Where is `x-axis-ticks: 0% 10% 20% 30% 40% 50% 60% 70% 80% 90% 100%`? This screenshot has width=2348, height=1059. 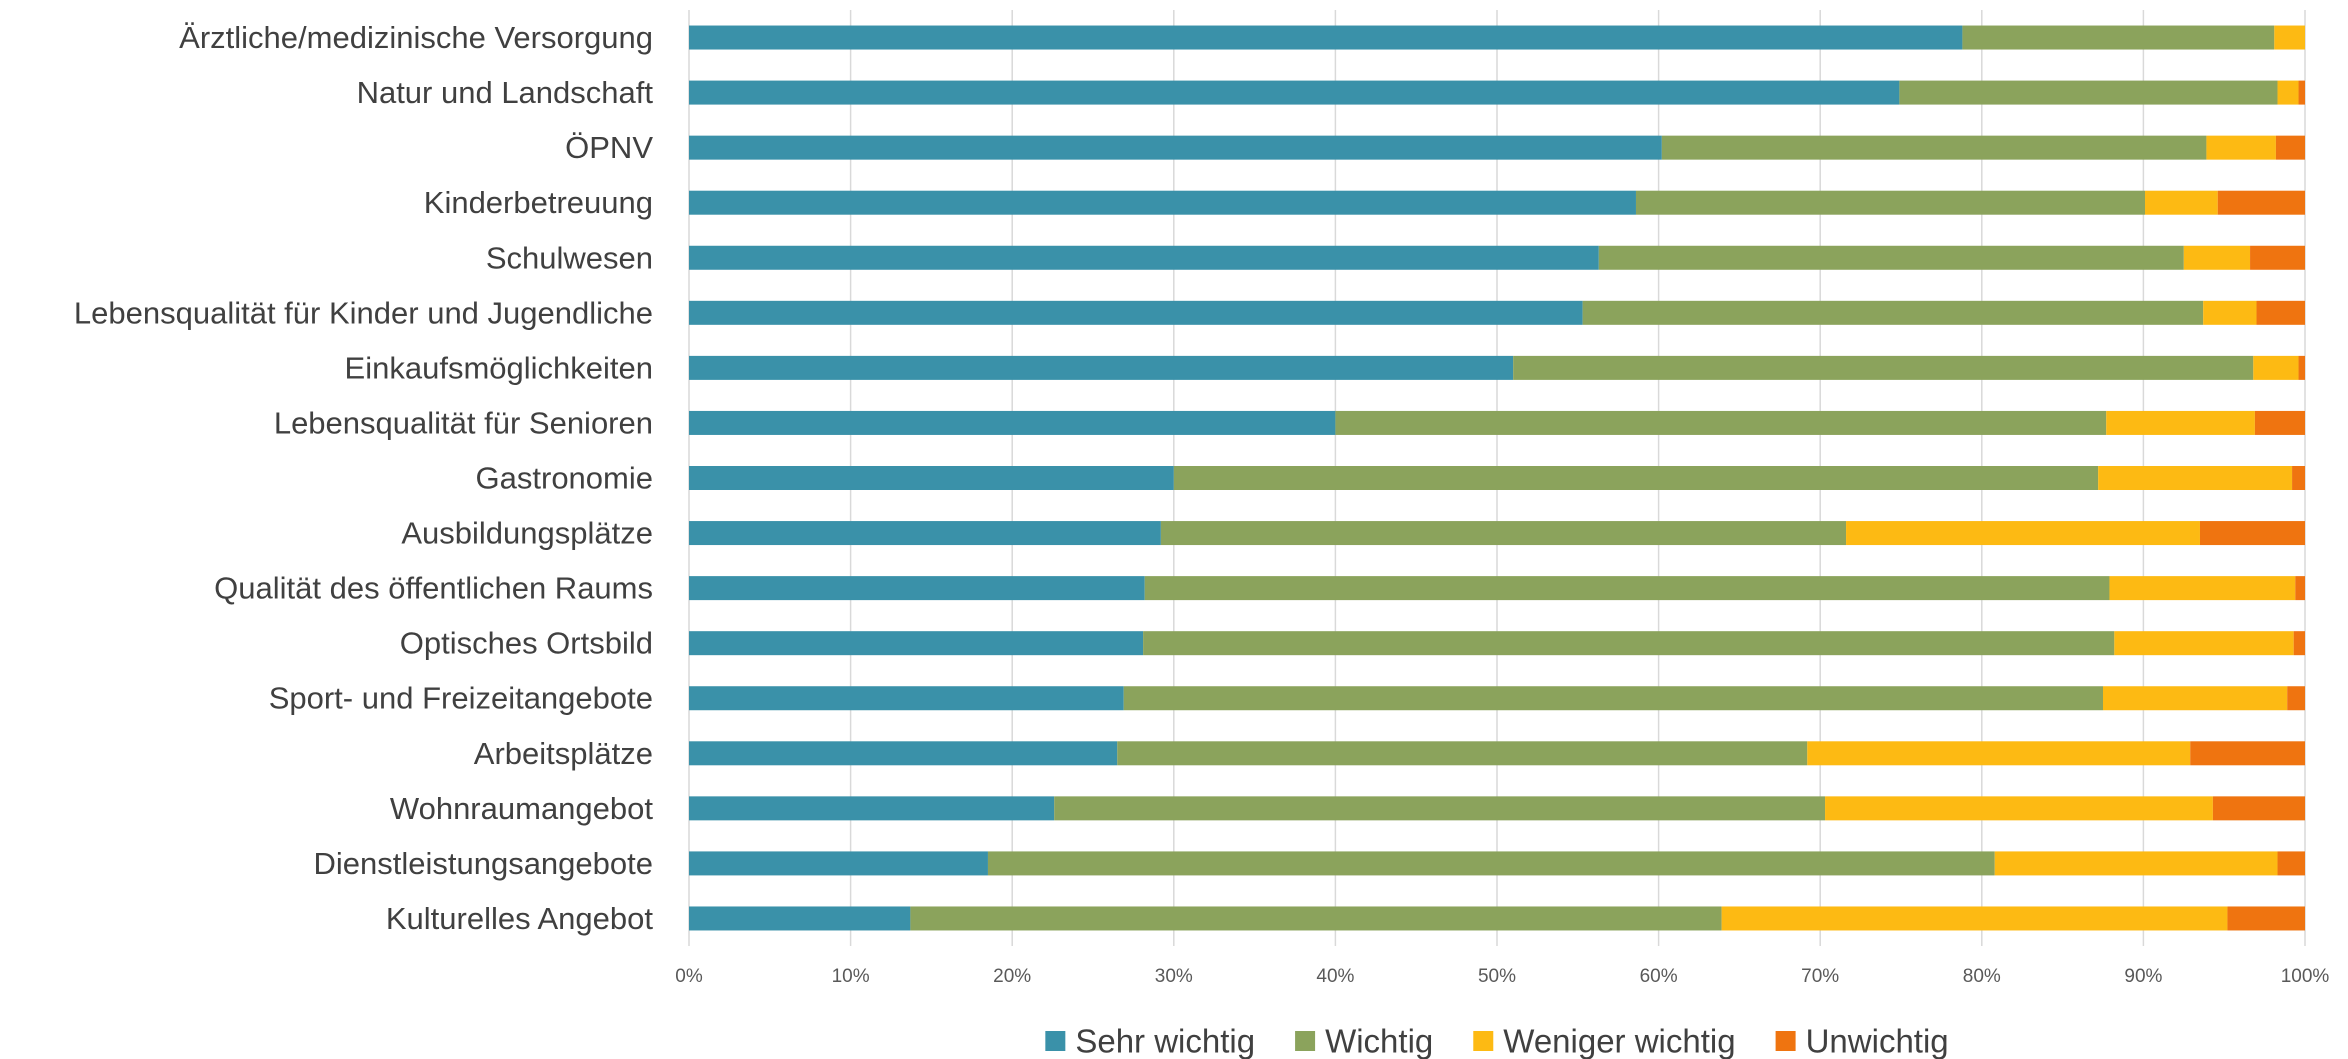 x-axis-ticks: 0% 10% 20% 30% 40% 50% 60% 70% 80% 90% 100% is located at coordinates (1502, 976).